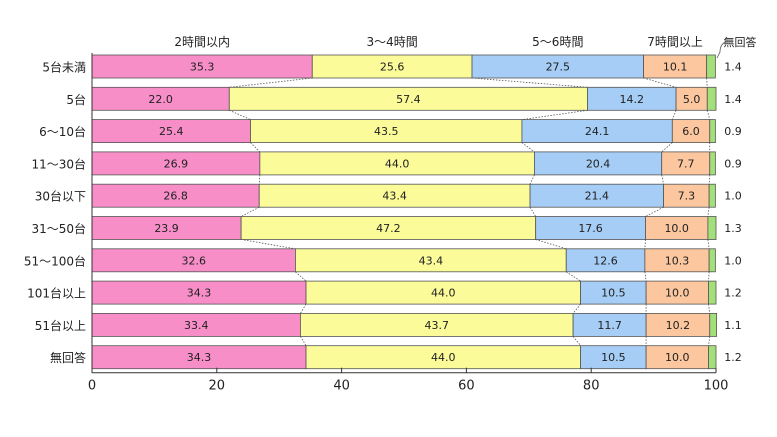 The width and height of the screenshot is (777, 437). I want to click on x-tick-label: 80, so click(591, 386).